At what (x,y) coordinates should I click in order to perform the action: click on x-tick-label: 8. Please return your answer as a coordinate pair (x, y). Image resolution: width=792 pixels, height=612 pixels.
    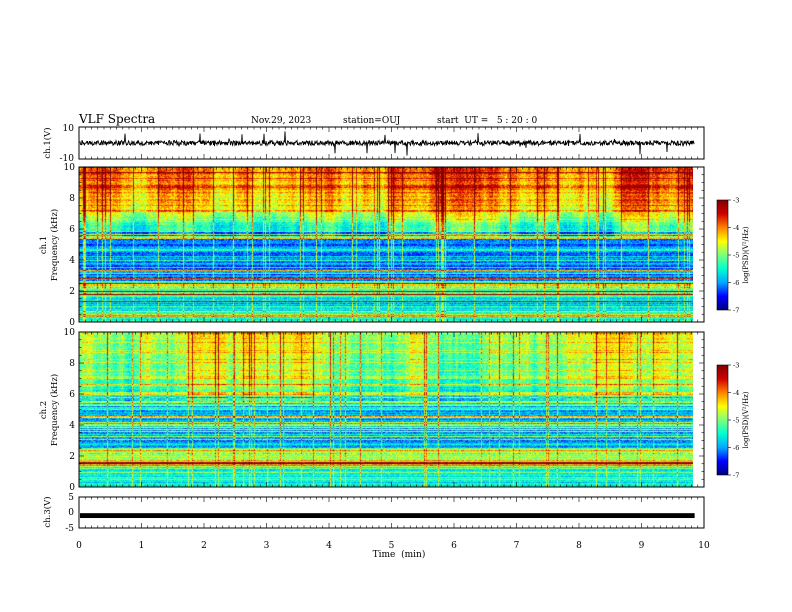
    Looking at the image, I should click on (579, 546).